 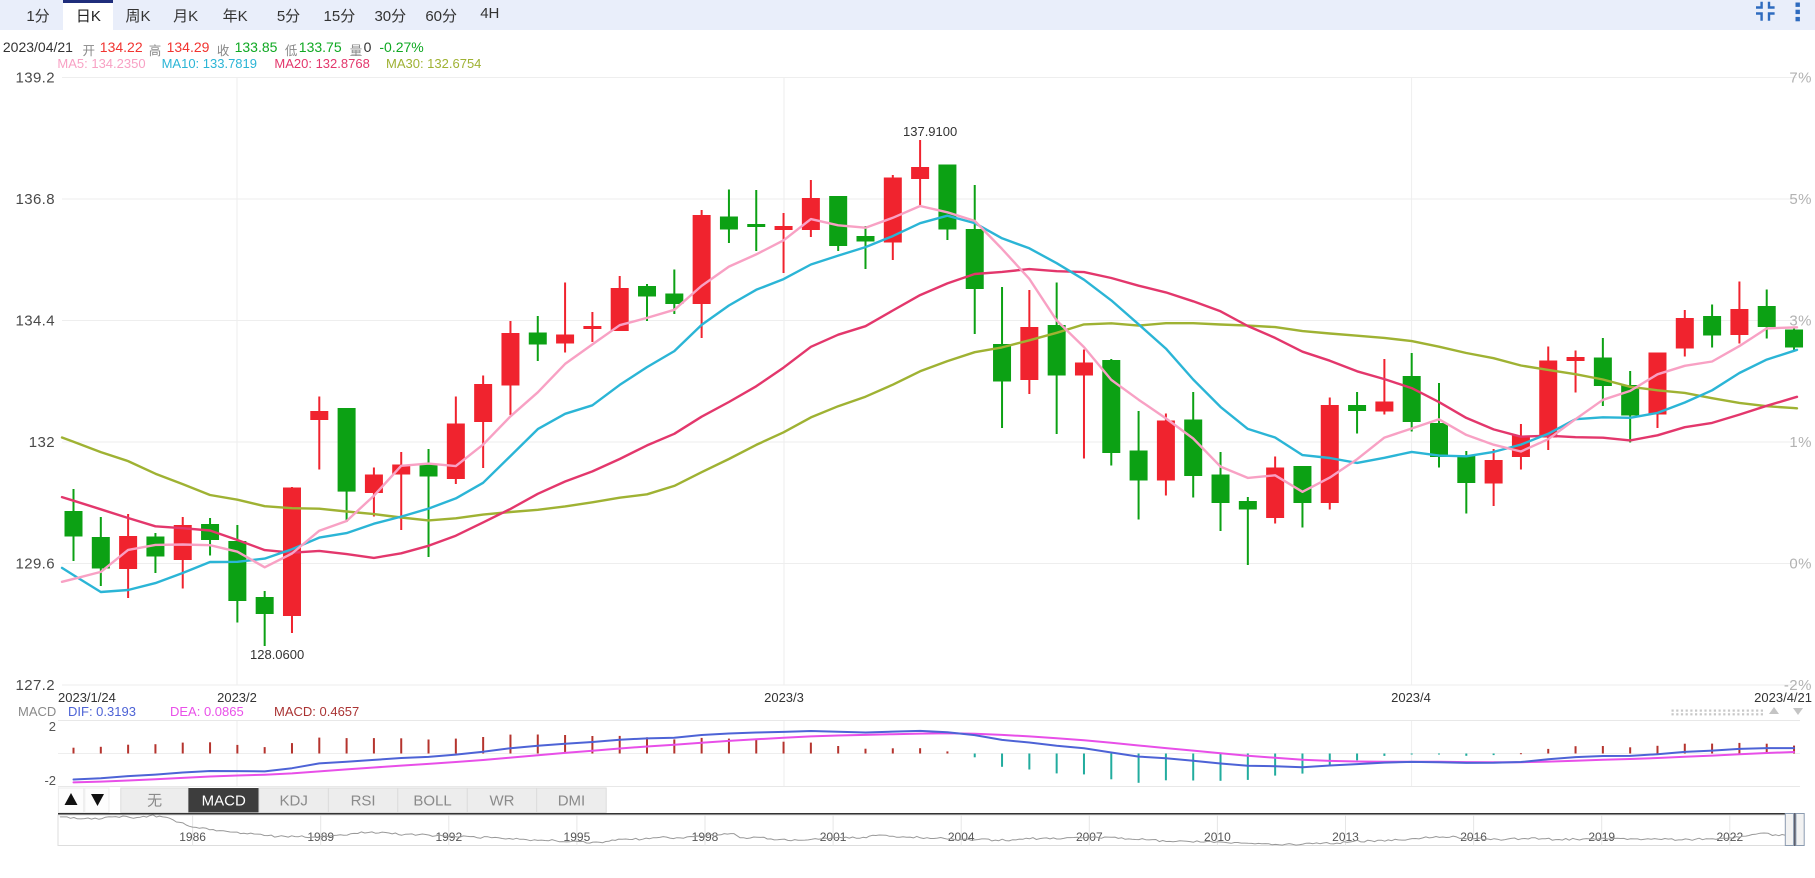 What do you see at coordinates (1800, 442) in the screenshot?
I see `svg-text: 1%` at bounding box center [1800, 442].